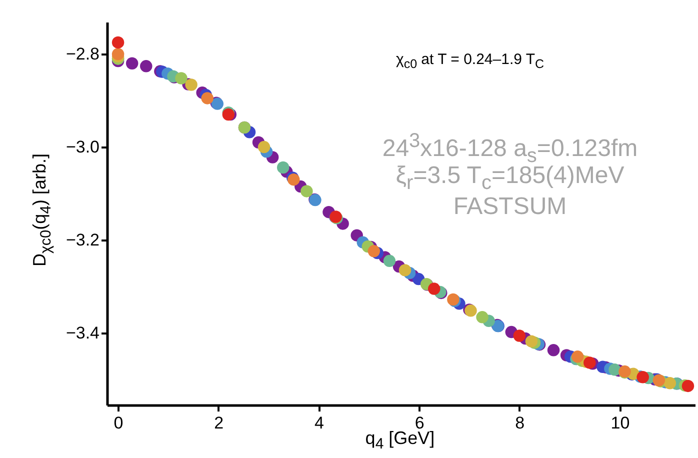 The image size is (698, 458). What do you see at coordinates (83, 147) in the screenshot?
I see `y-tick-label: −3.0` at bounding box center [83, 147].